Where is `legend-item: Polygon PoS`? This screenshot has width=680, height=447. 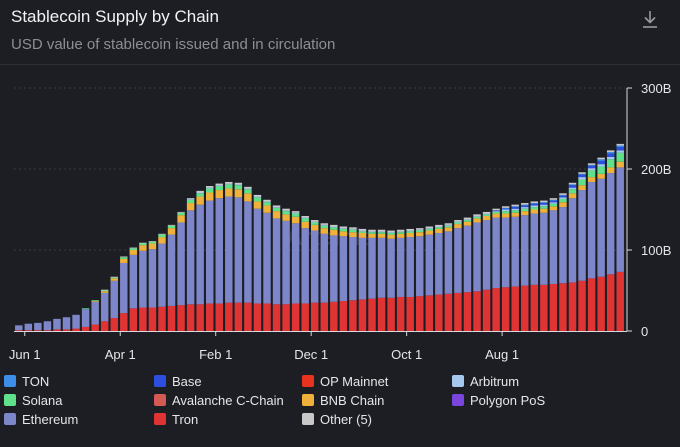
legend-item: Polygon PoS is located at coordinates (498, 400).